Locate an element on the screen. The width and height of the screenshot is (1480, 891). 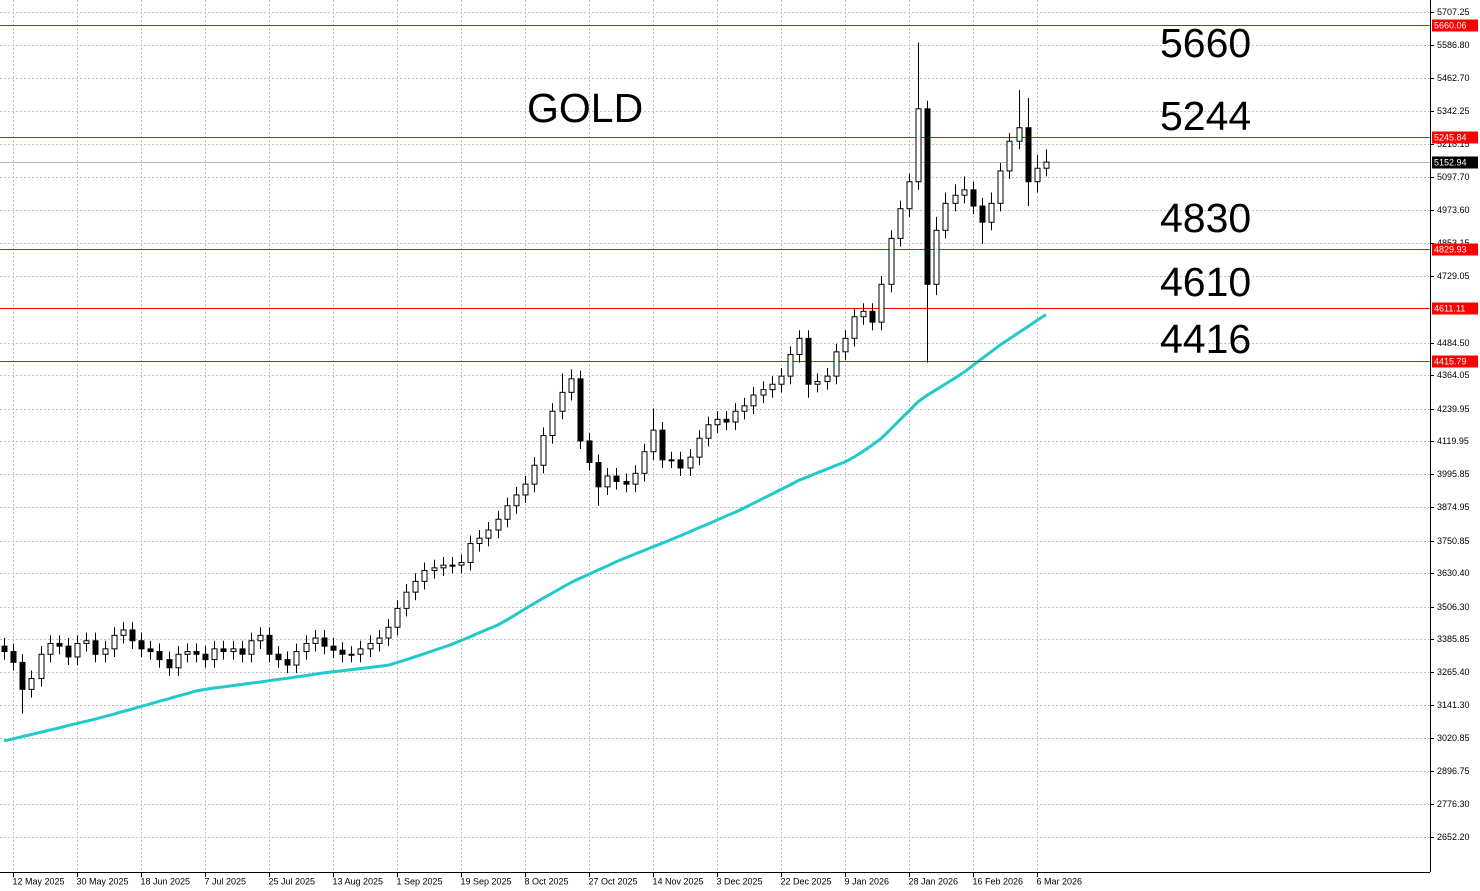
y-tick-label: 3141.30 is located at coordinates (1453, 705).